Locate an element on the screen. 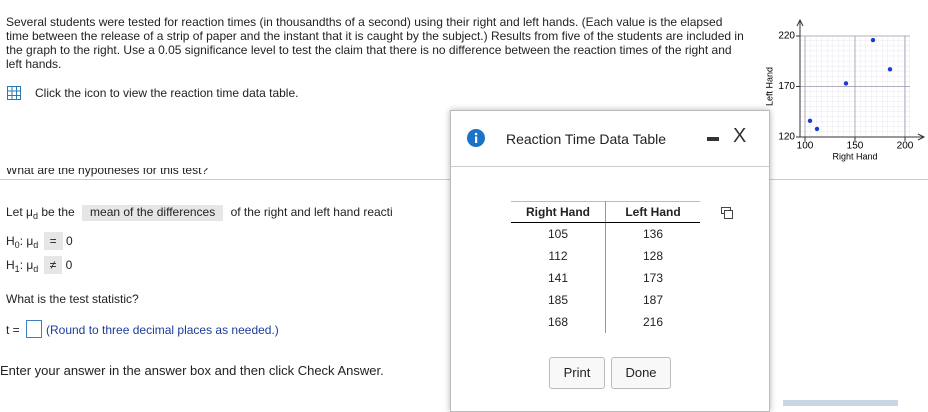 The width and height of the screenshot is (928, 412). button-edge is located at coordinates (840, 403).